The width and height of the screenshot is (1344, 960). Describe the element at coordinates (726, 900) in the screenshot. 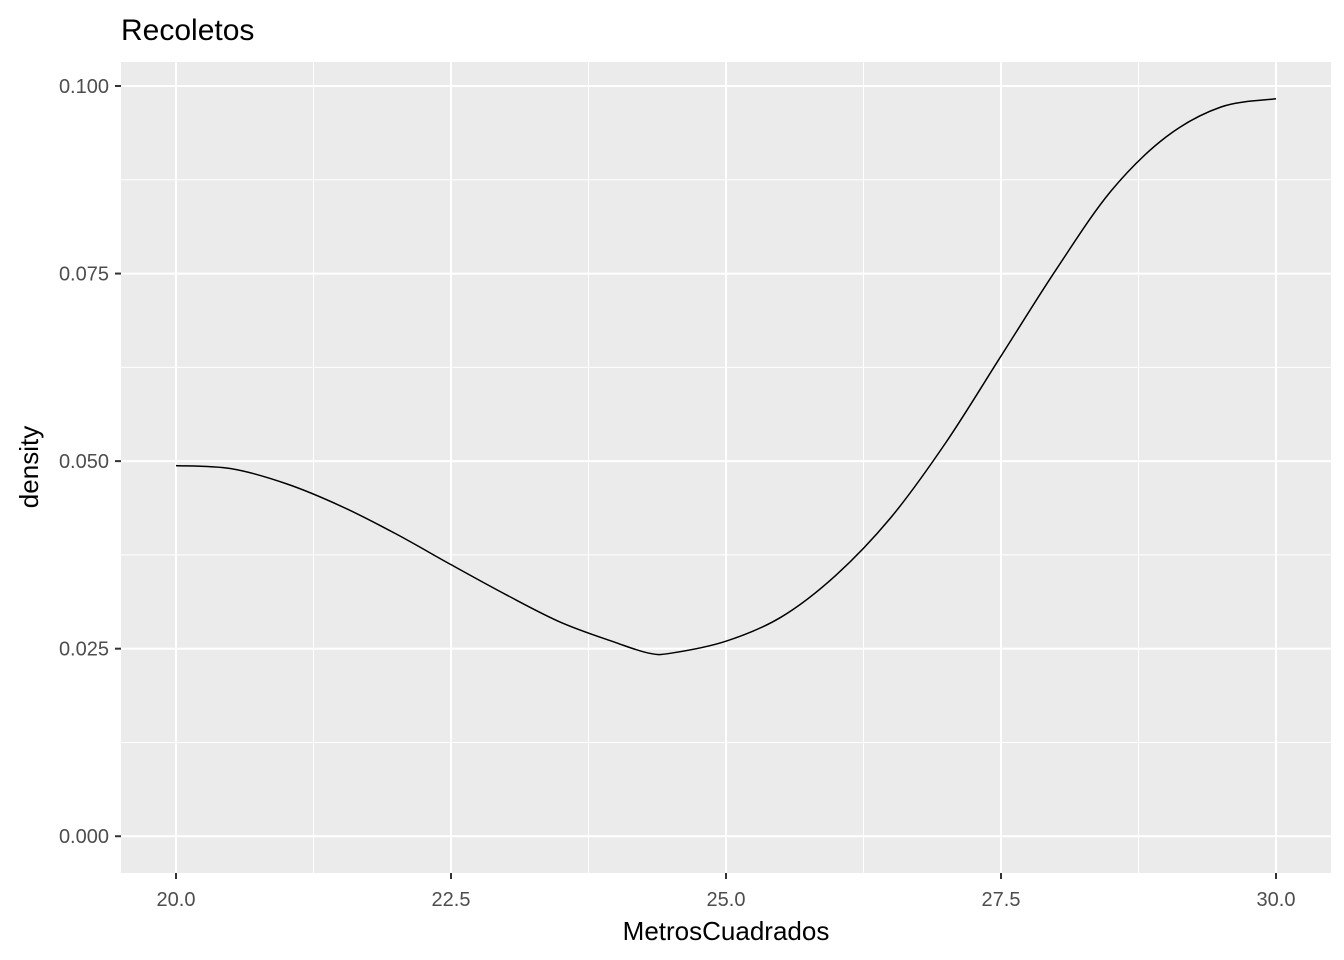

I see `x-tick-label: 25.0` at that location.